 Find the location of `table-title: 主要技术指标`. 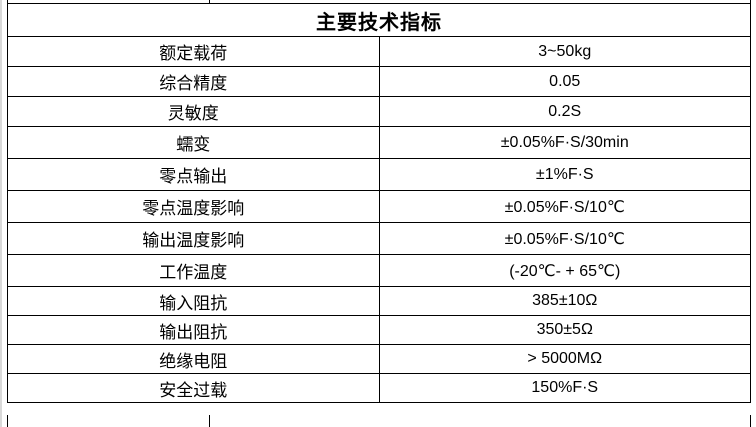

table-title: 主要技术指标 is located at coordinates (379, 20).